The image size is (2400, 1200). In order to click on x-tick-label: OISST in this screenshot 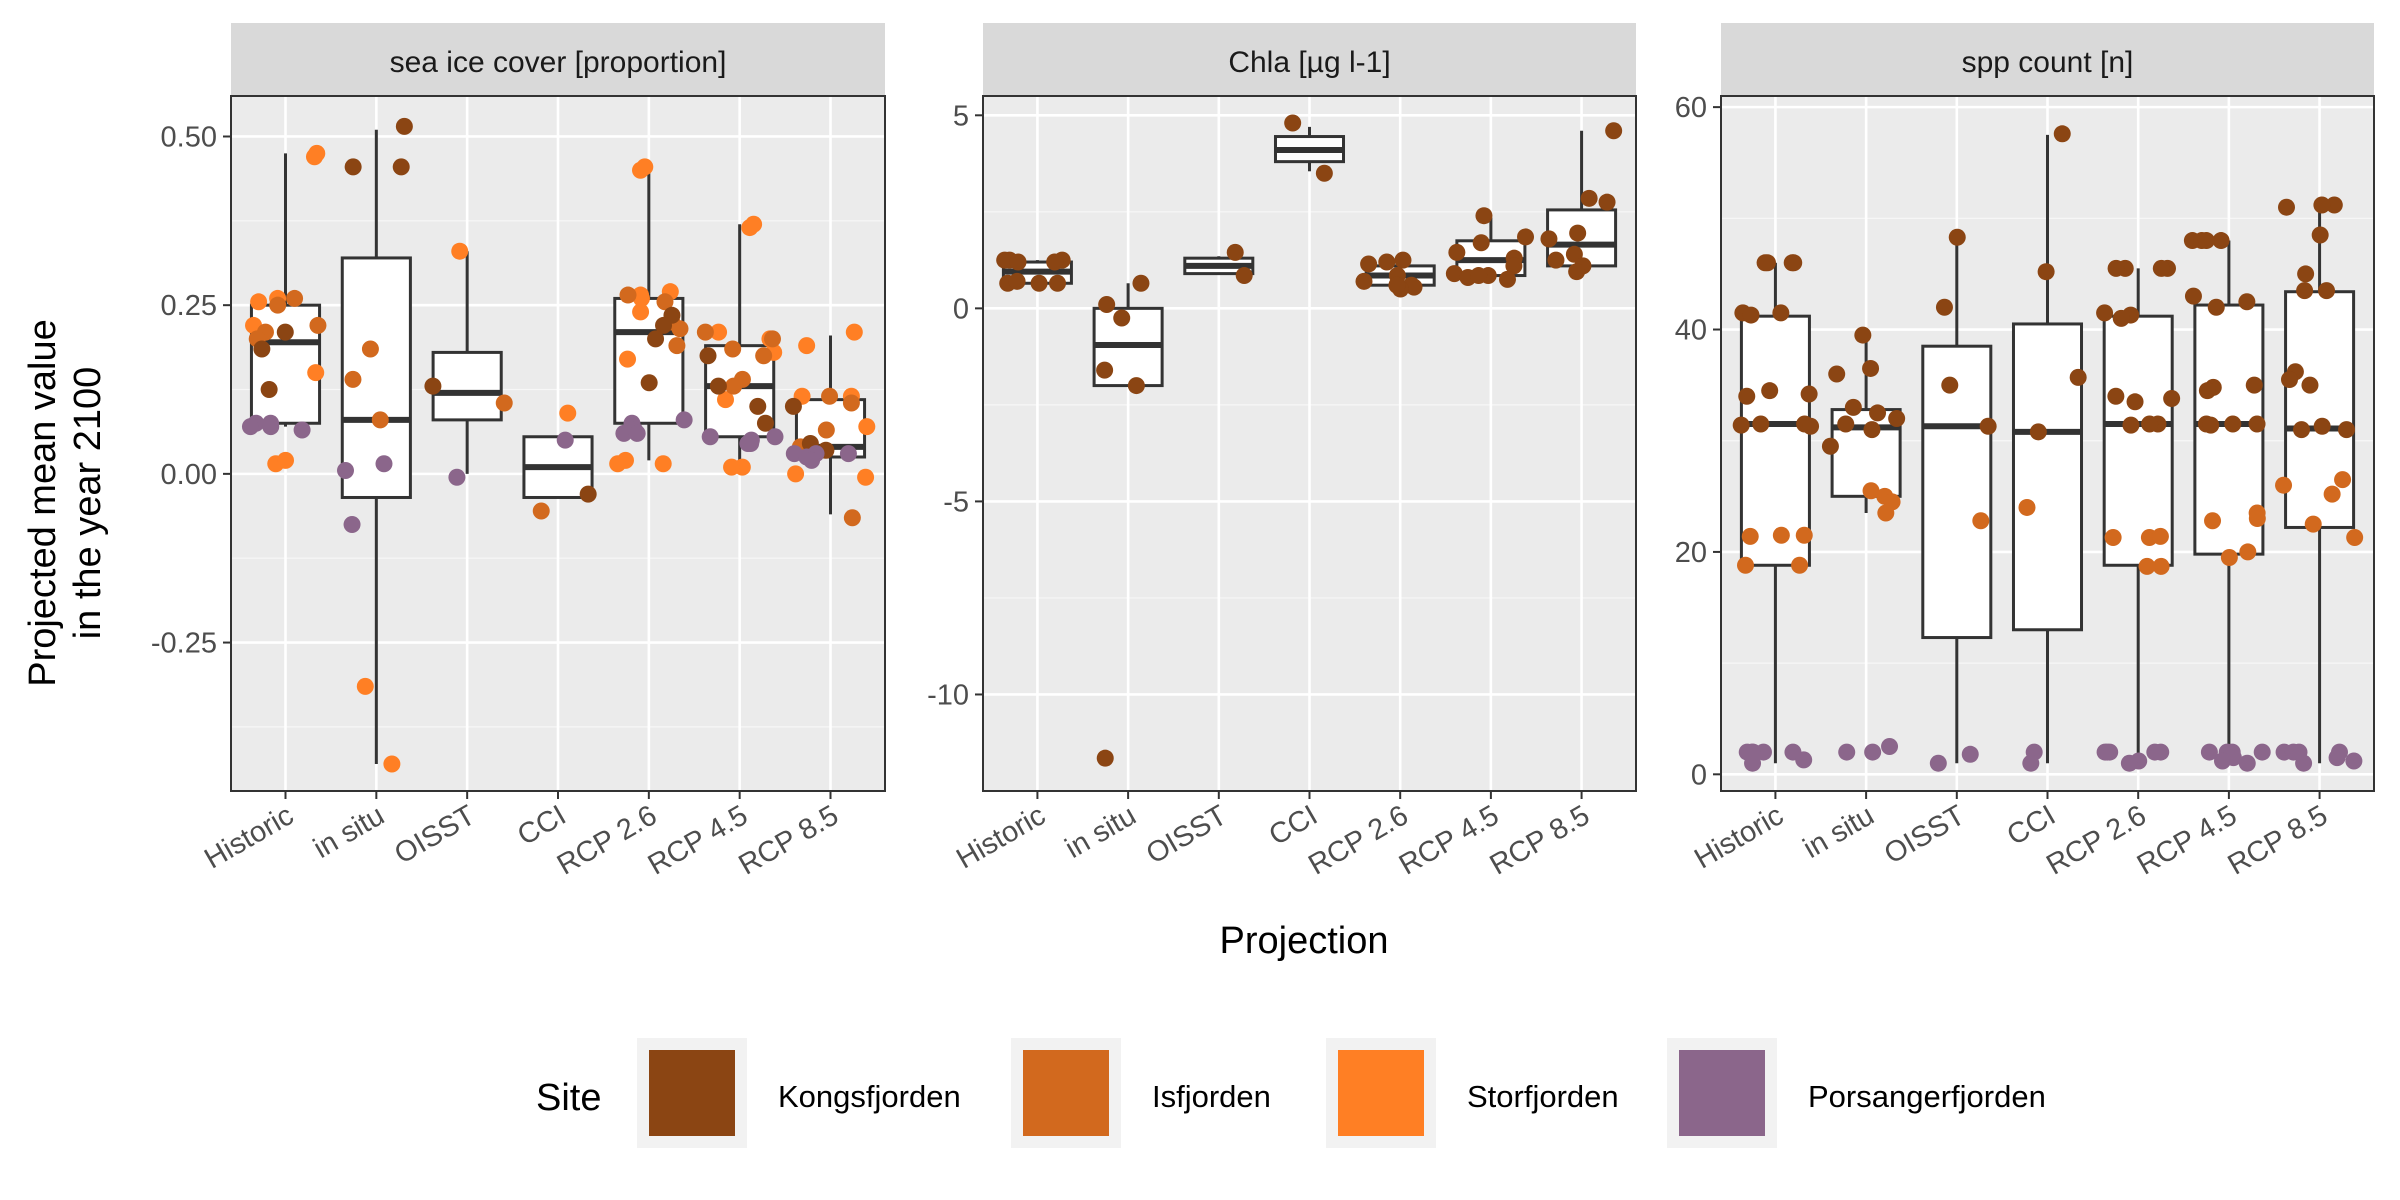, I will do `click(1925, 834)`.